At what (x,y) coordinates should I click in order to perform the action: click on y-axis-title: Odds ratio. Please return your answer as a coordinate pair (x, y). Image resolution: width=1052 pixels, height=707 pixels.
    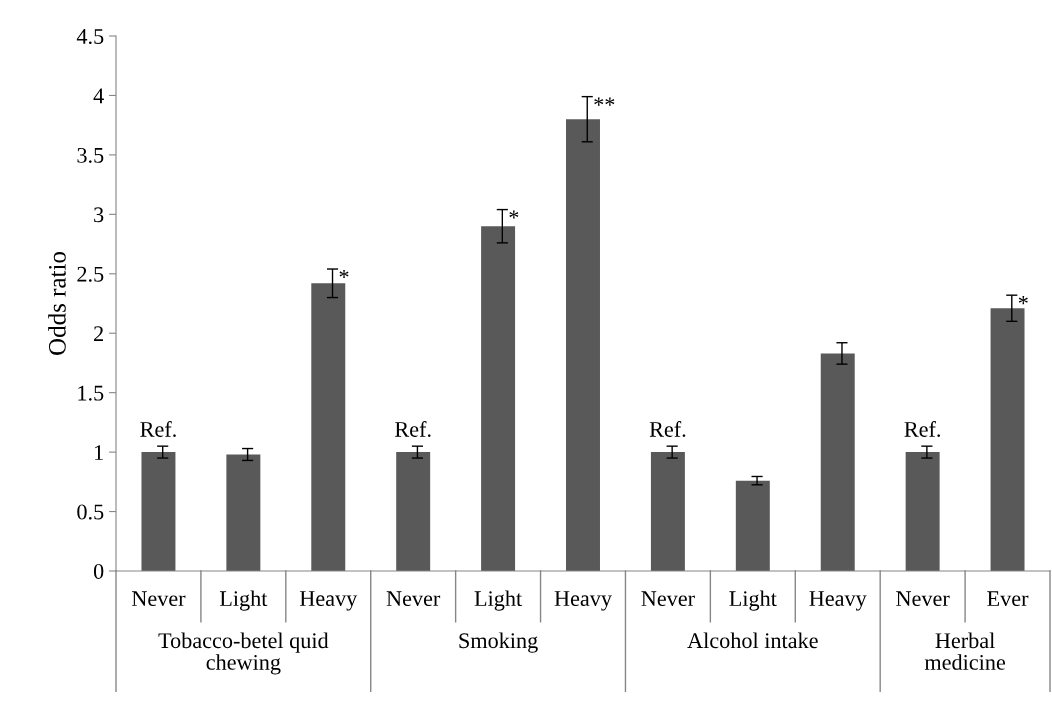
    Looking at the image, I should click on (57, 303).